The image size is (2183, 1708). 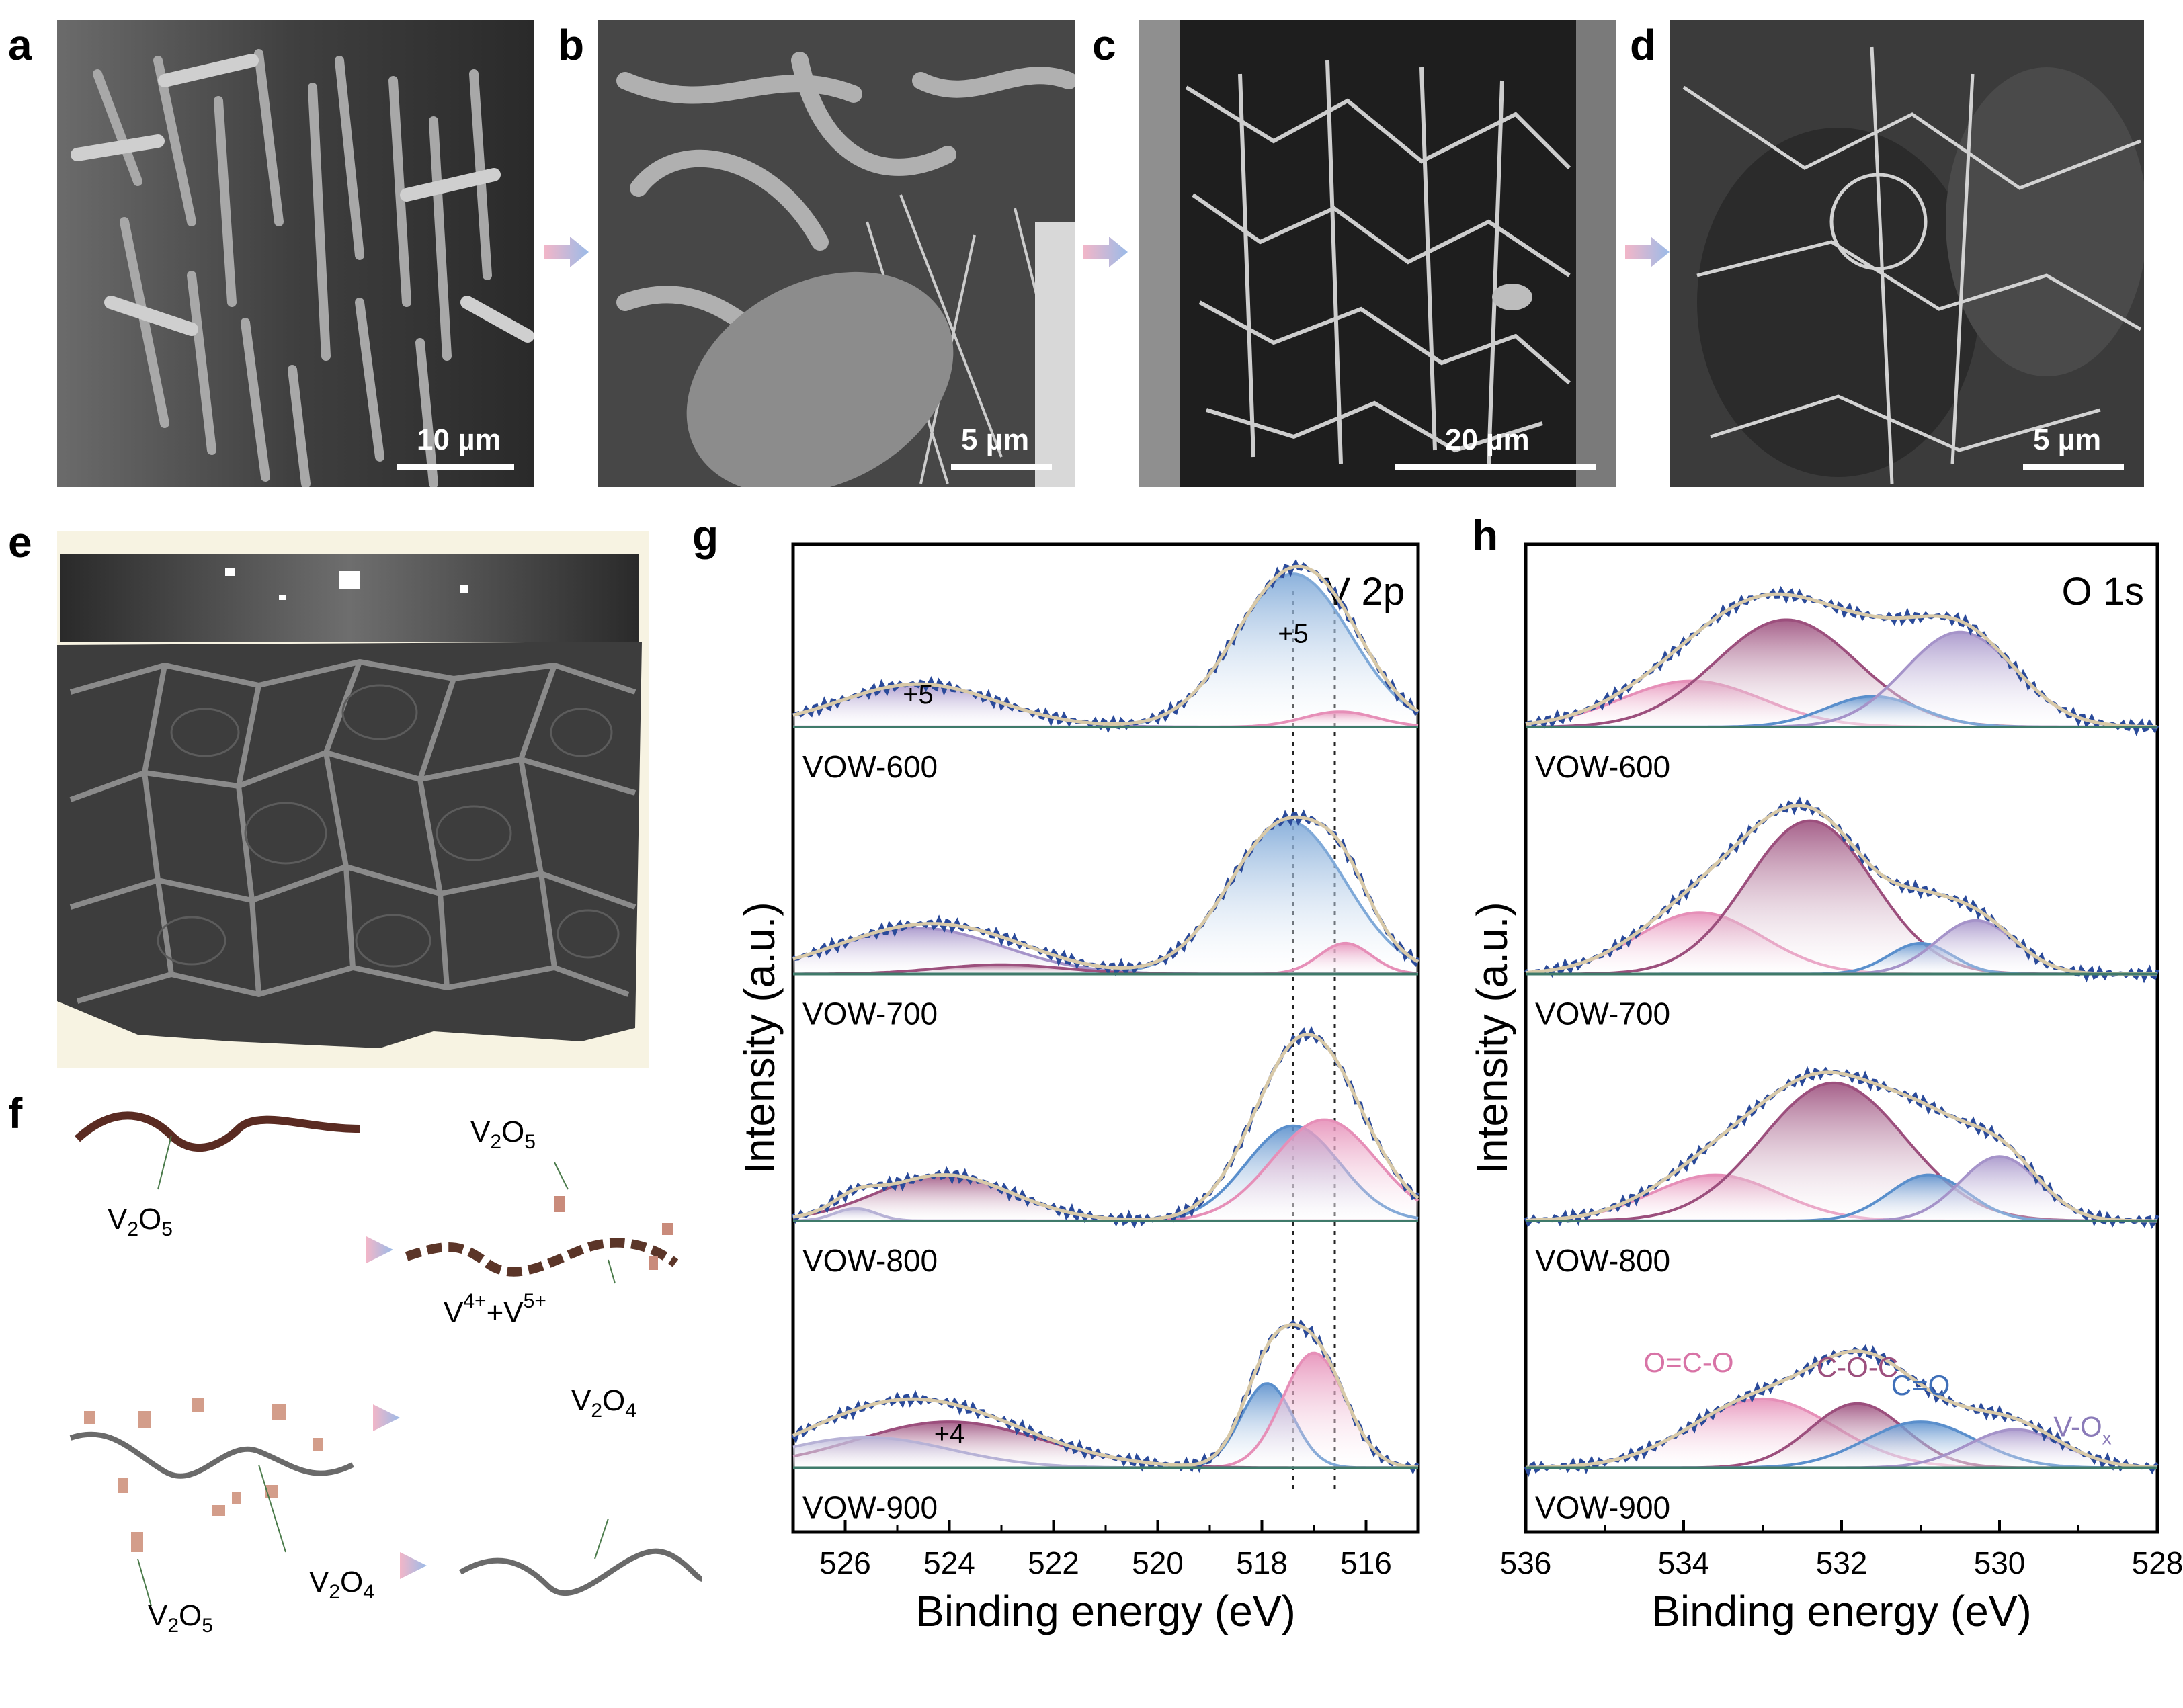 I want to click on scale-label-b: 5 µm, so click(x=996, y=439).